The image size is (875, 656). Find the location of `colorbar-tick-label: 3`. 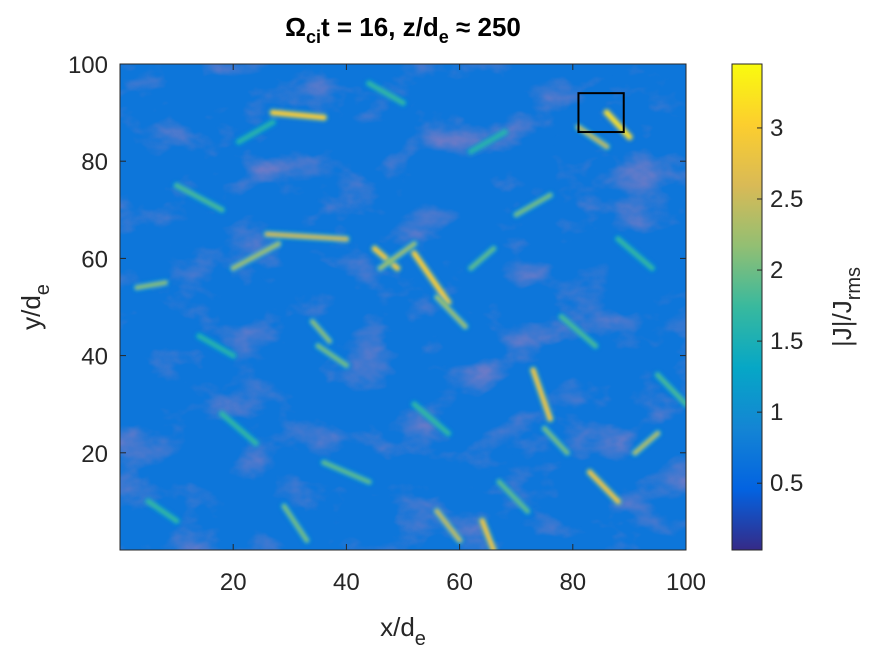

colorbar-tick-label: 3 is located at coordinates (776, 128).